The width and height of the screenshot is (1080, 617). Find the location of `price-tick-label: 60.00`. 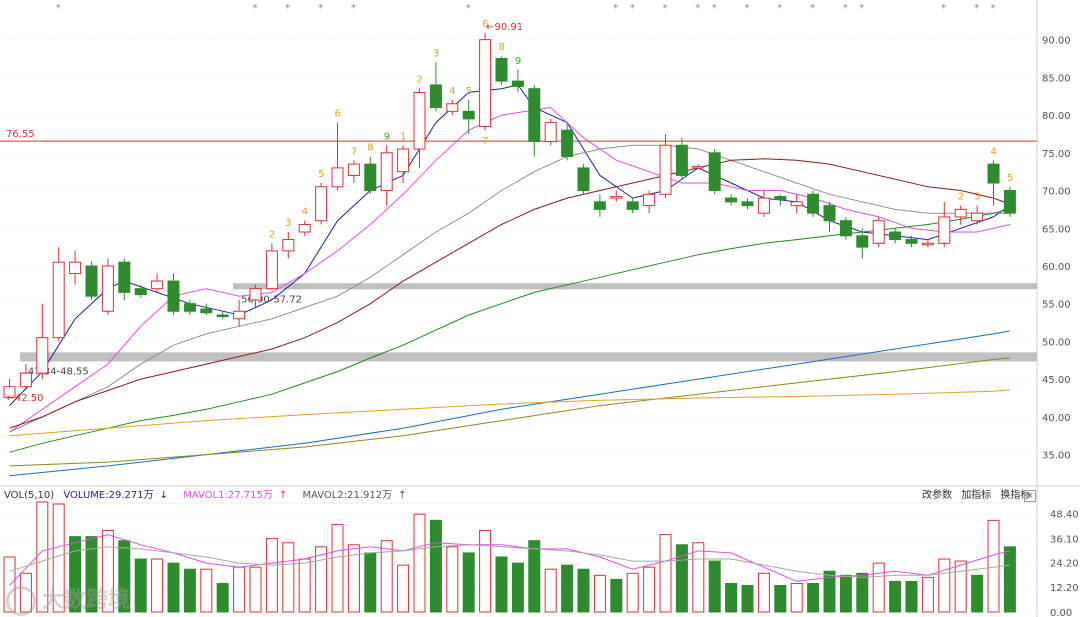

price-tick-label: 60.00 is located at coordinates (1056, 267).